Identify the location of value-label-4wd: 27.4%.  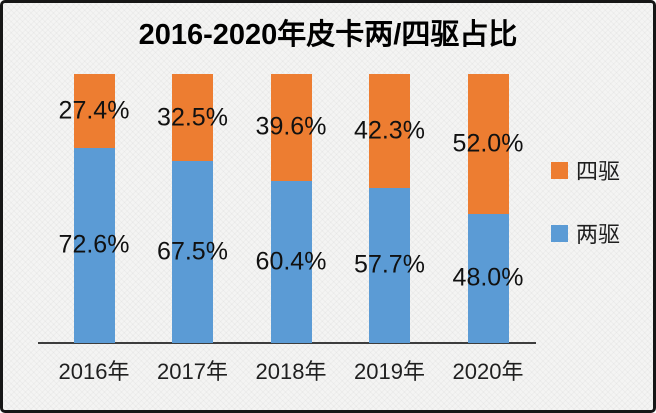
(94, 110).